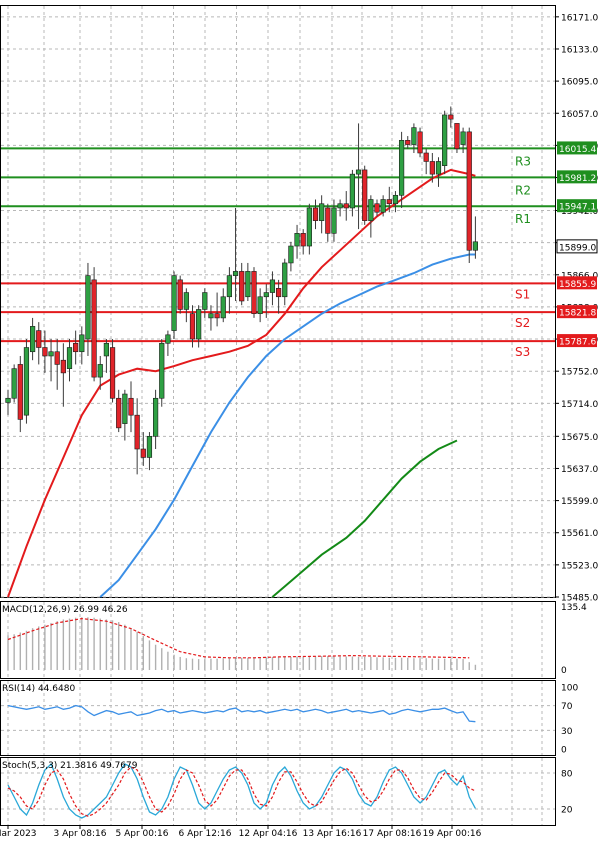 This screenshot has height=843, width=600. What do you see at coordinates (564, 751) in the screenshot?
I see `rsi-tick-label: 0` at bounding box center [564, 751].